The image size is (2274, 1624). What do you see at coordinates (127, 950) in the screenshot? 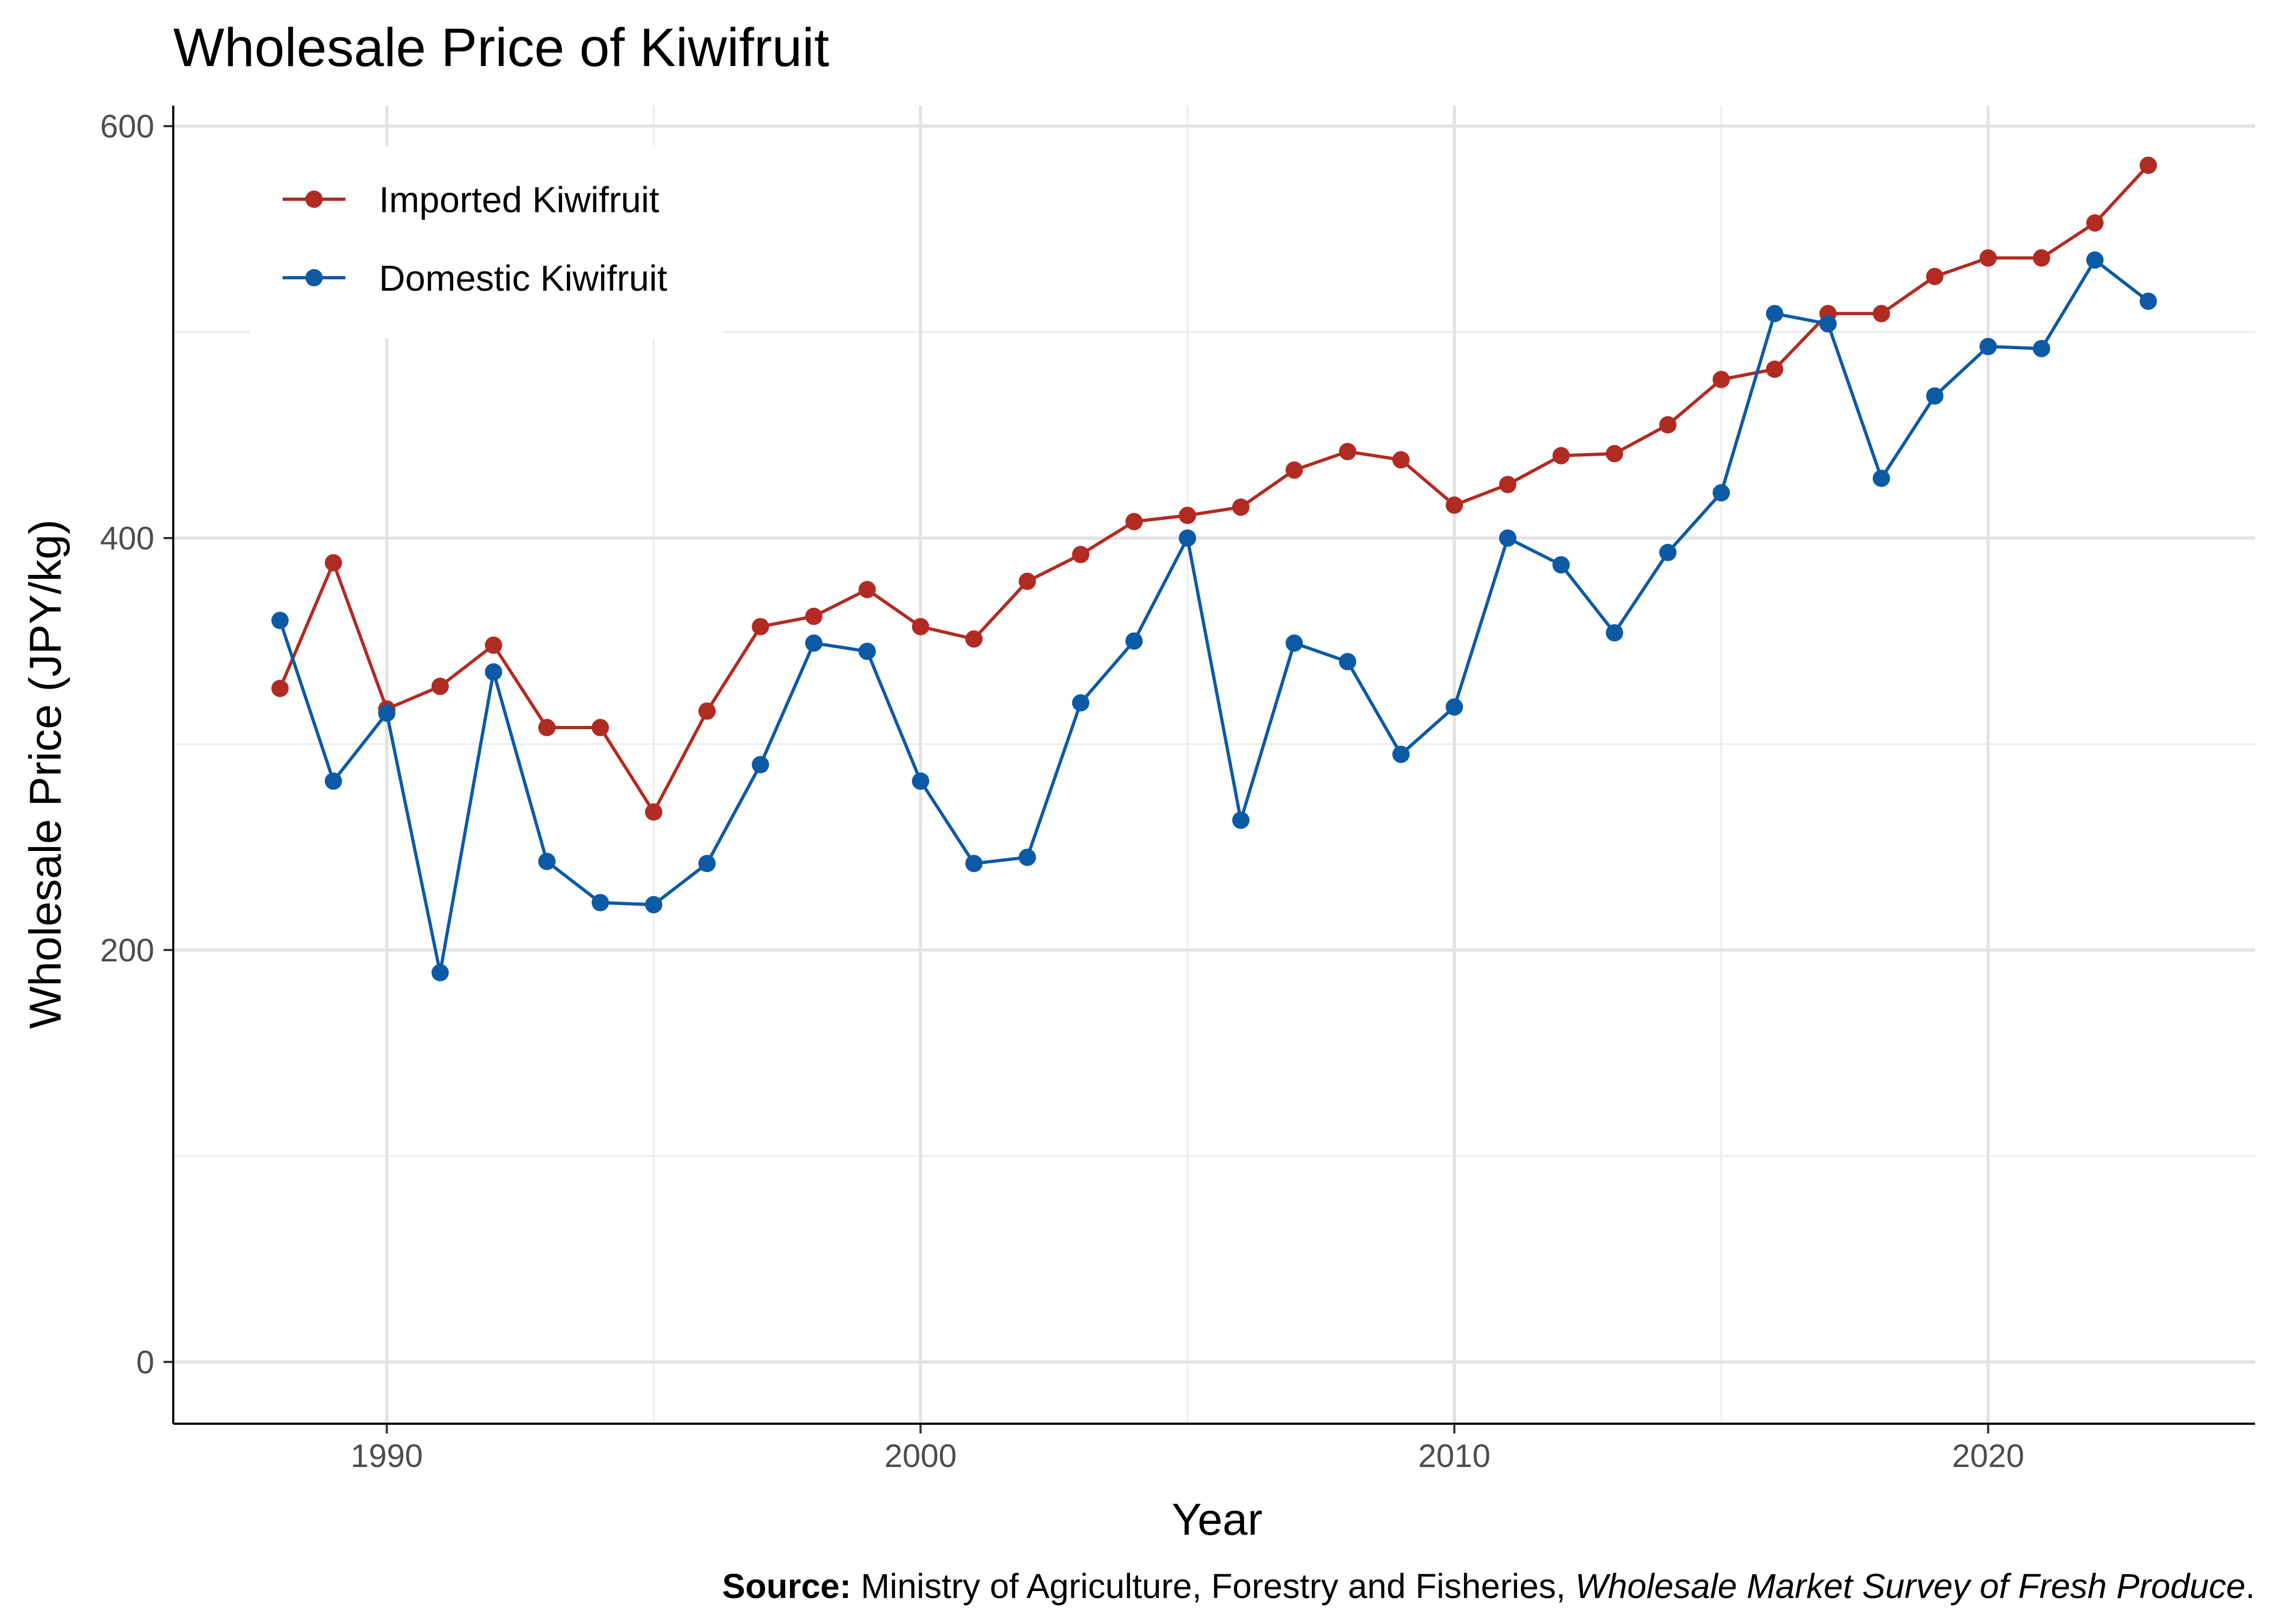
I see `y-tick-label: 200` at bounding box center [127, 950].